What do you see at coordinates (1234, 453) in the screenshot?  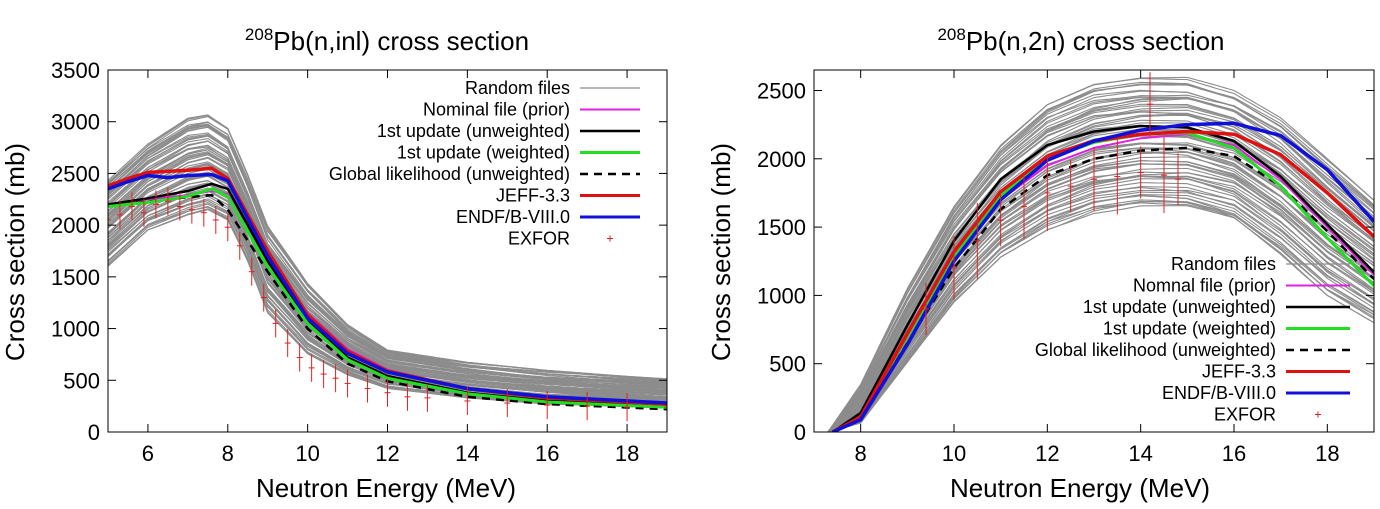 I see `x-tick-label: 16` at bounding box center [1234, 453].